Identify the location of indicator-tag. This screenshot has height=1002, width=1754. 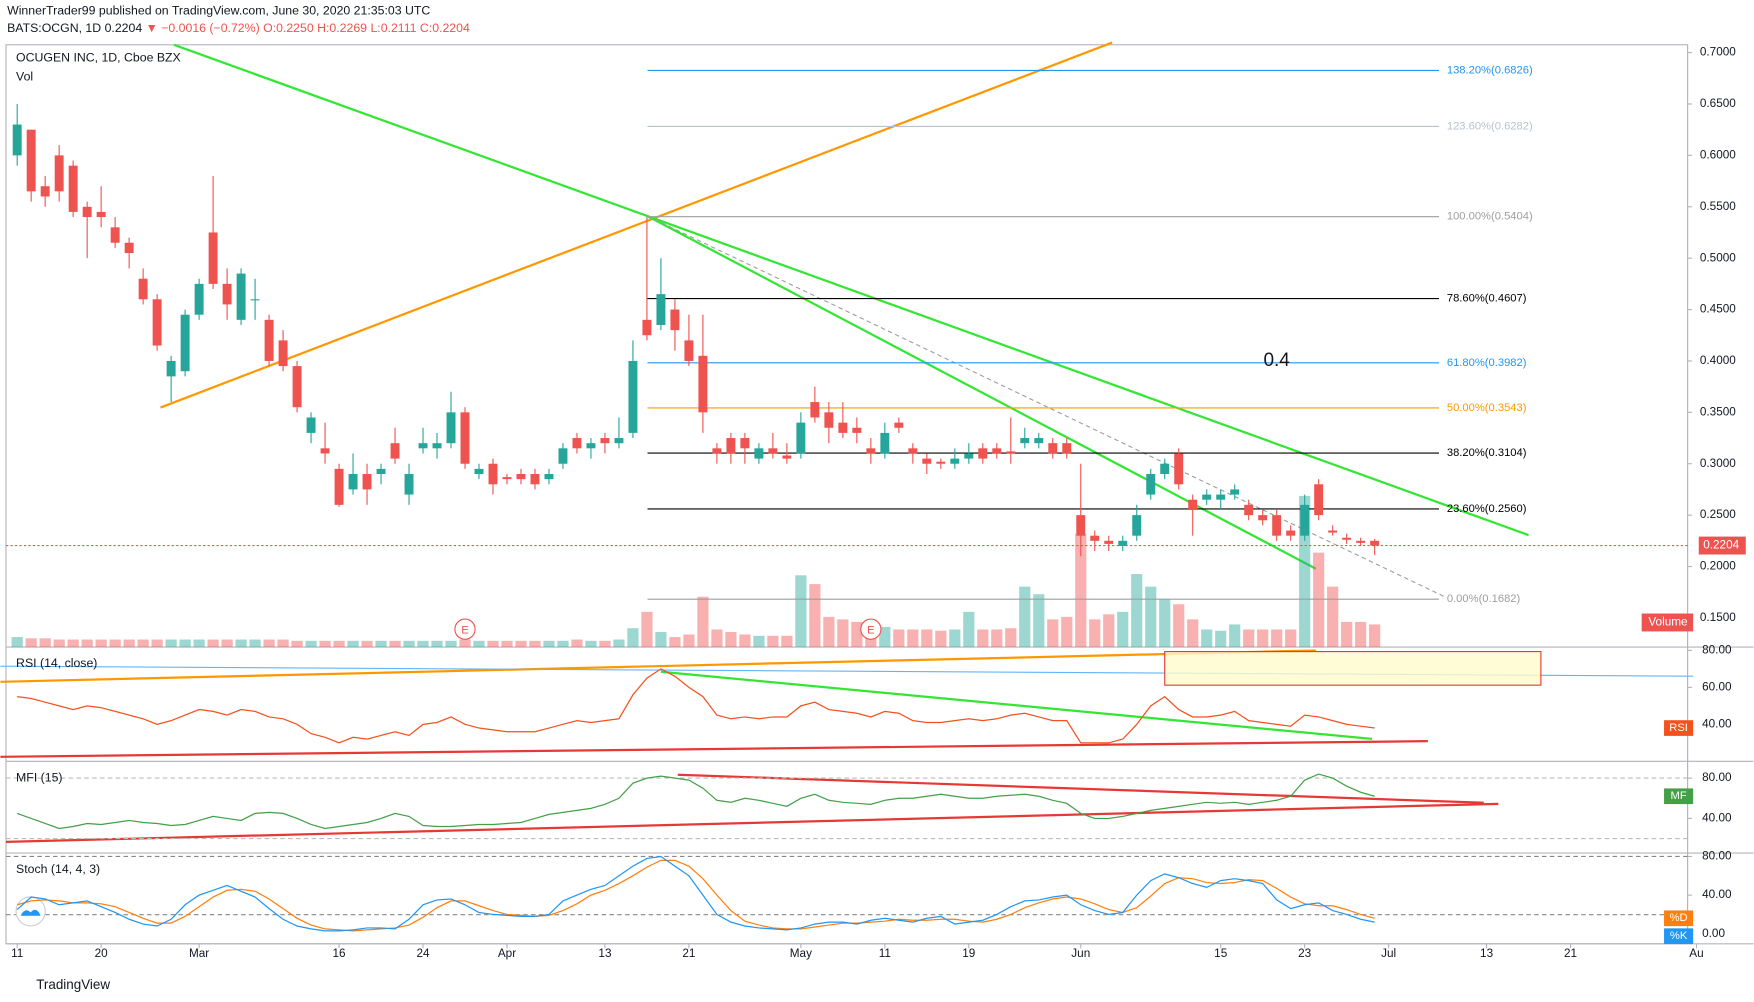
(1679, 918).